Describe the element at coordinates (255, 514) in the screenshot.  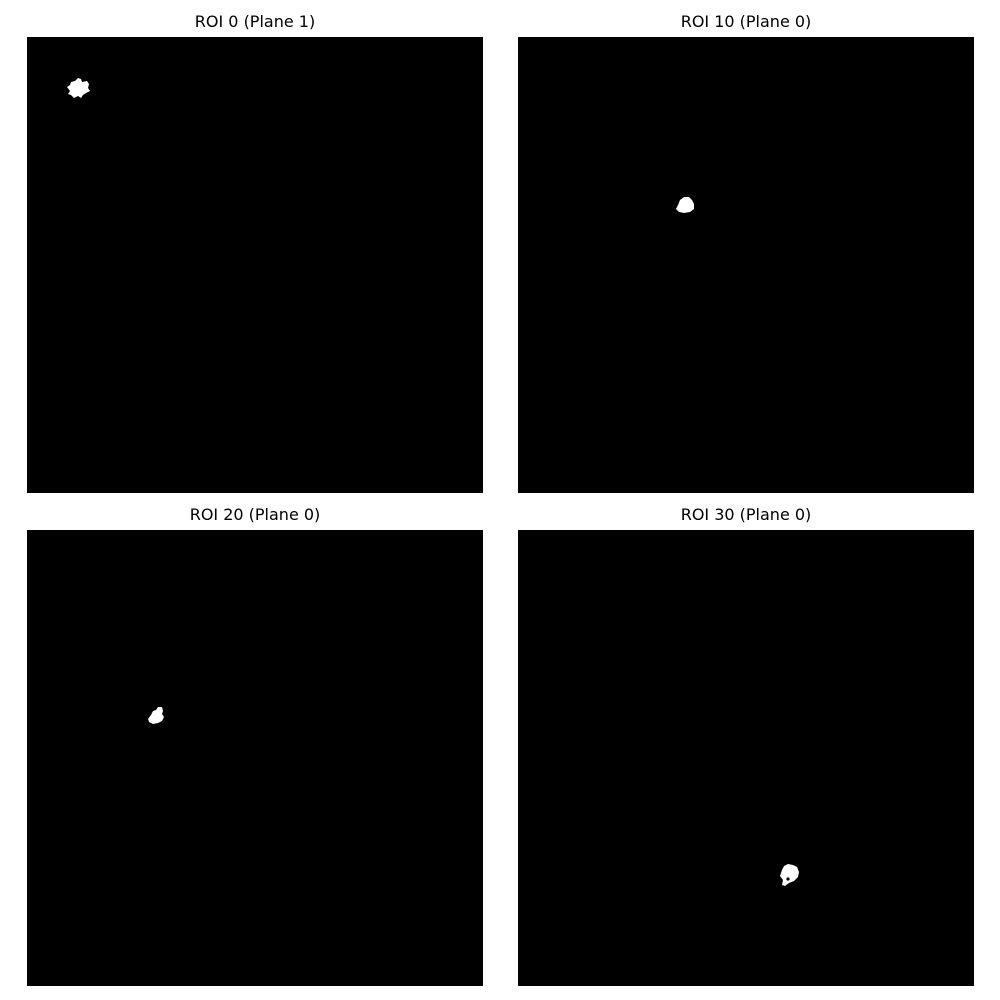
I see `panel-title: ROI 20 (Plane 0)` at that location.